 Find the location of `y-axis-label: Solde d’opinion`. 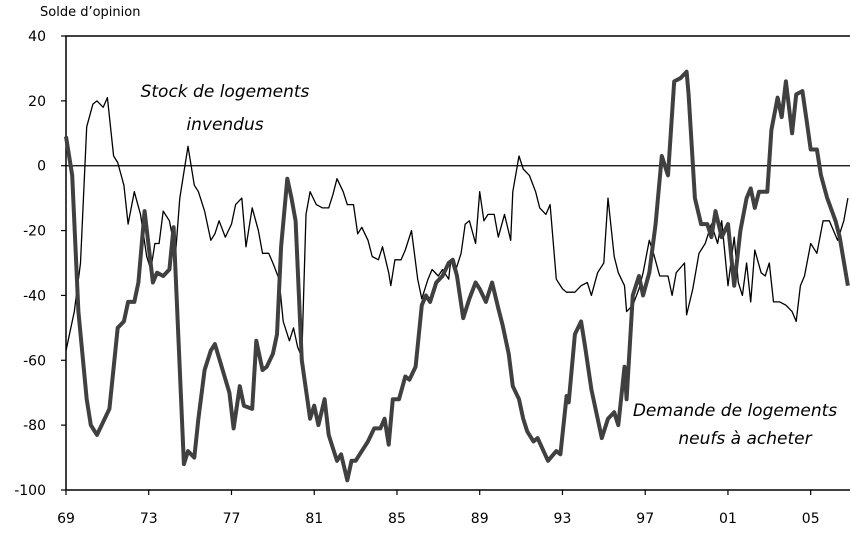

y-axis-label: Solde d’opinion is located at coordinates (90, 12).